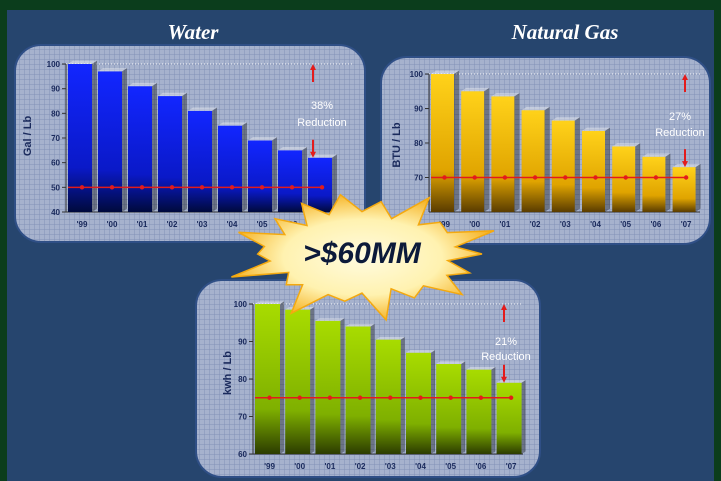 The width and height of the screenshot is (721, 481). Describe the element at coordinates (172, 224) in the screenshot. I see `water-x-tick-label: '02` at that location.